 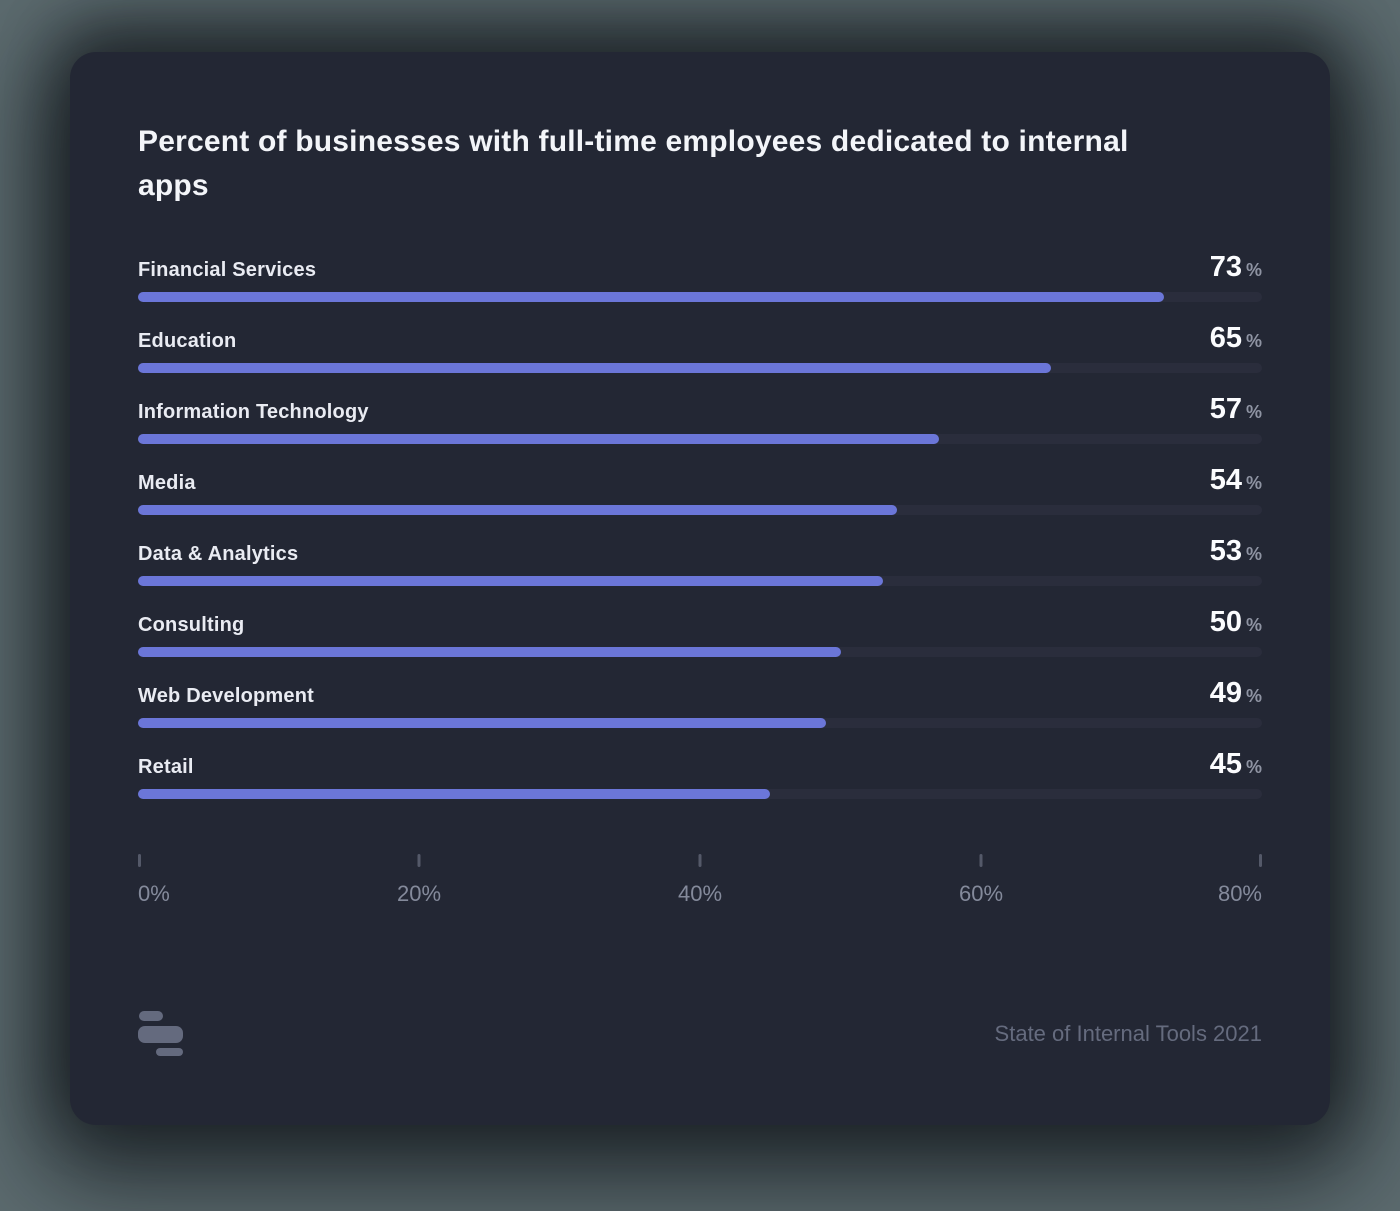 What do you see at coordinates (191, 625) in the screenshot?
I see `category-label: Consulting` at bounding box center [191, 625].